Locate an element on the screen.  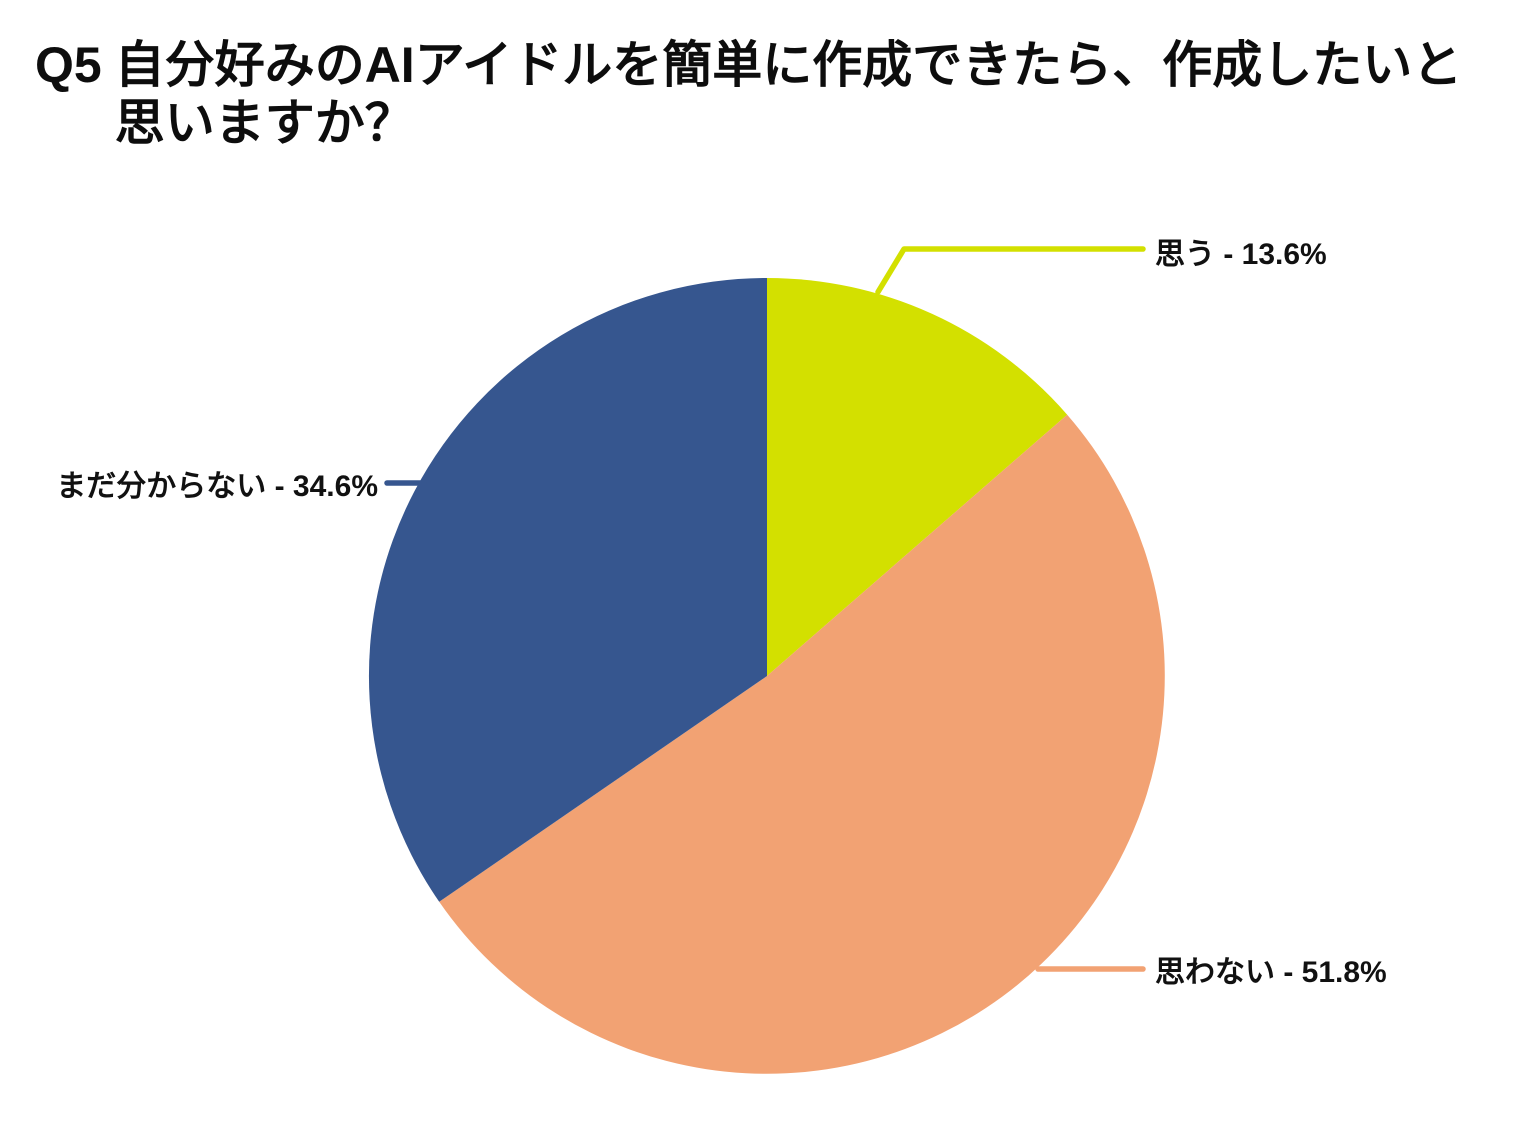
question-text-line-1: 自分好みのAIアイドルを簡単に作成できたら、作成したいと is located at coordinates (788, 65).